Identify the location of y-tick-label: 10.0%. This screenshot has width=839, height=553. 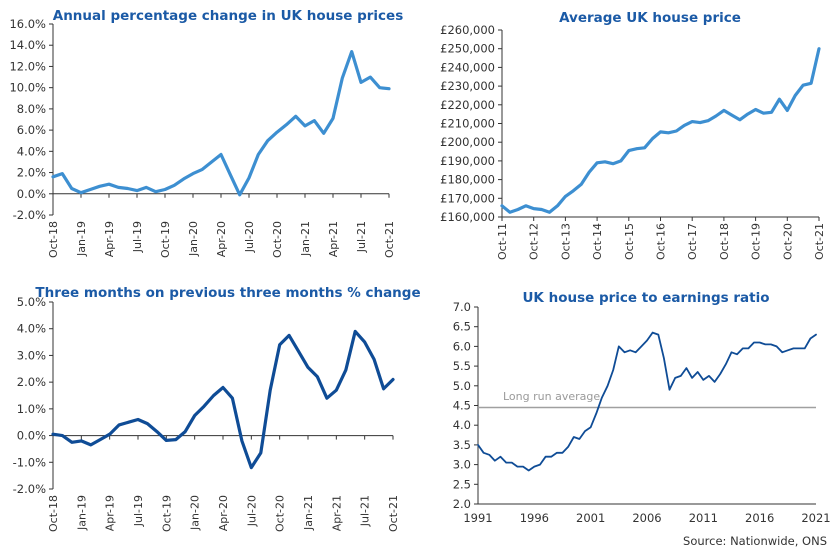
(27, 88).